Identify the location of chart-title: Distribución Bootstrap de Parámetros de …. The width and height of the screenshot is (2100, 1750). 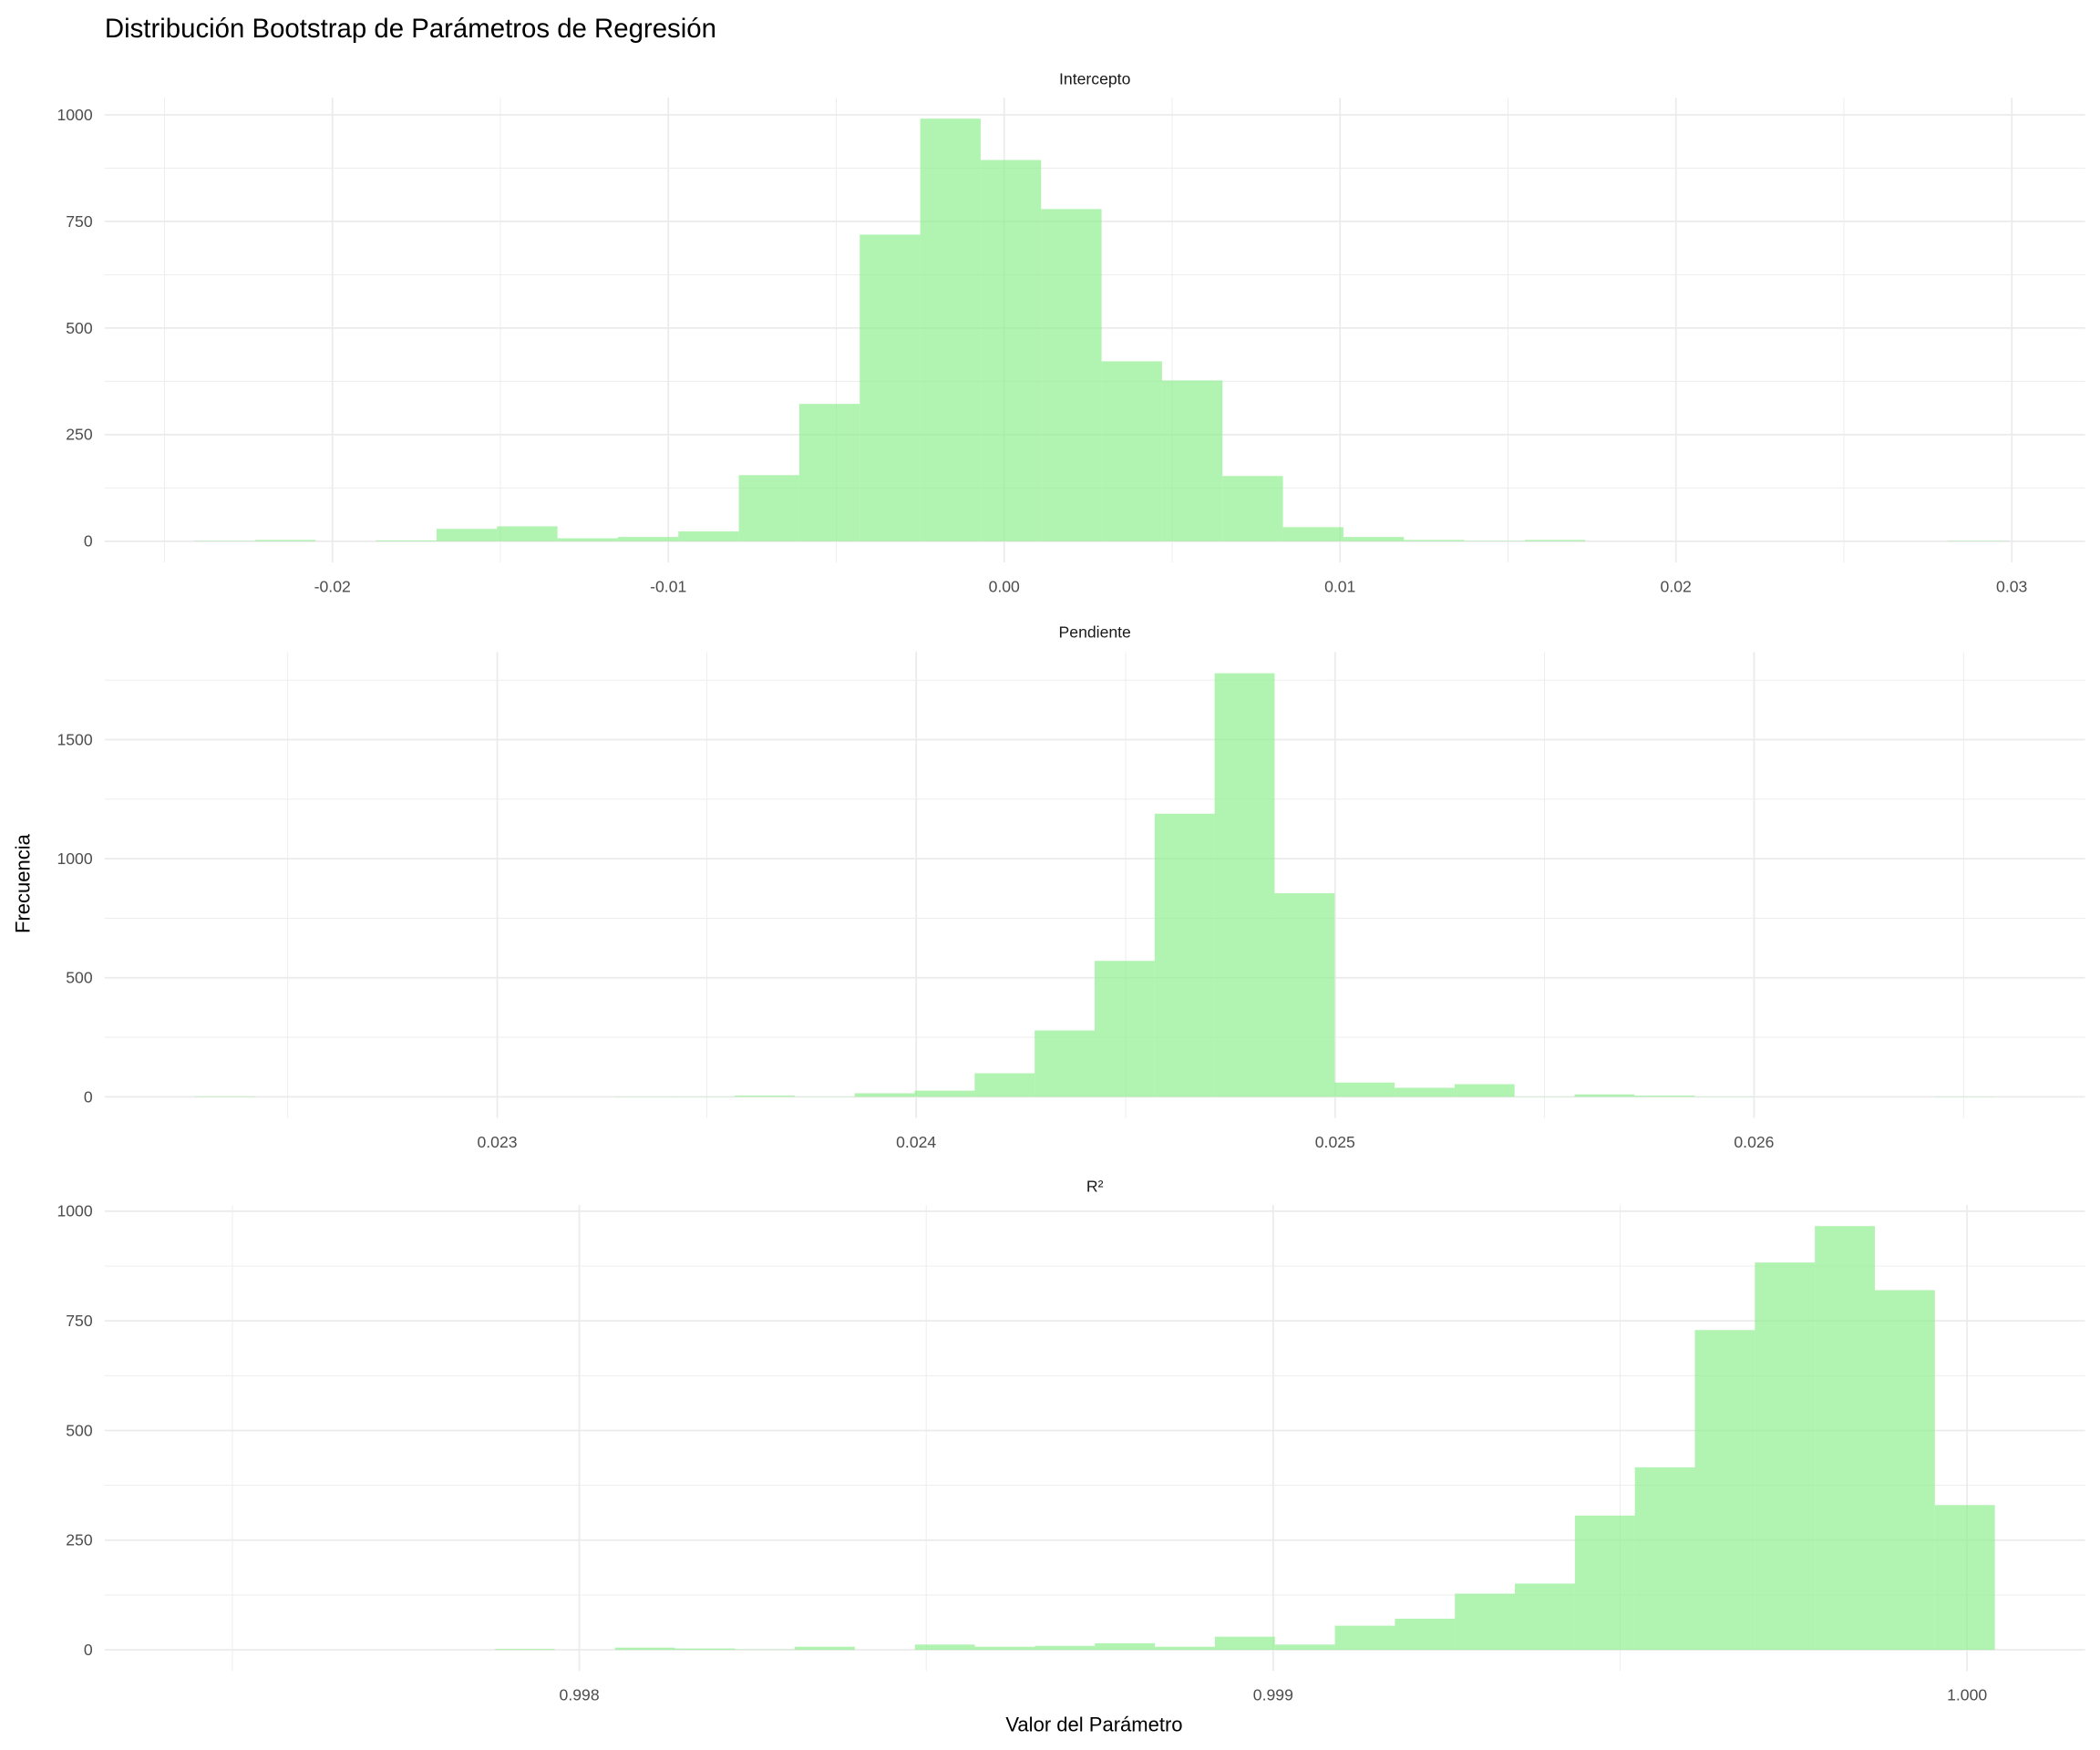
(411, 29).